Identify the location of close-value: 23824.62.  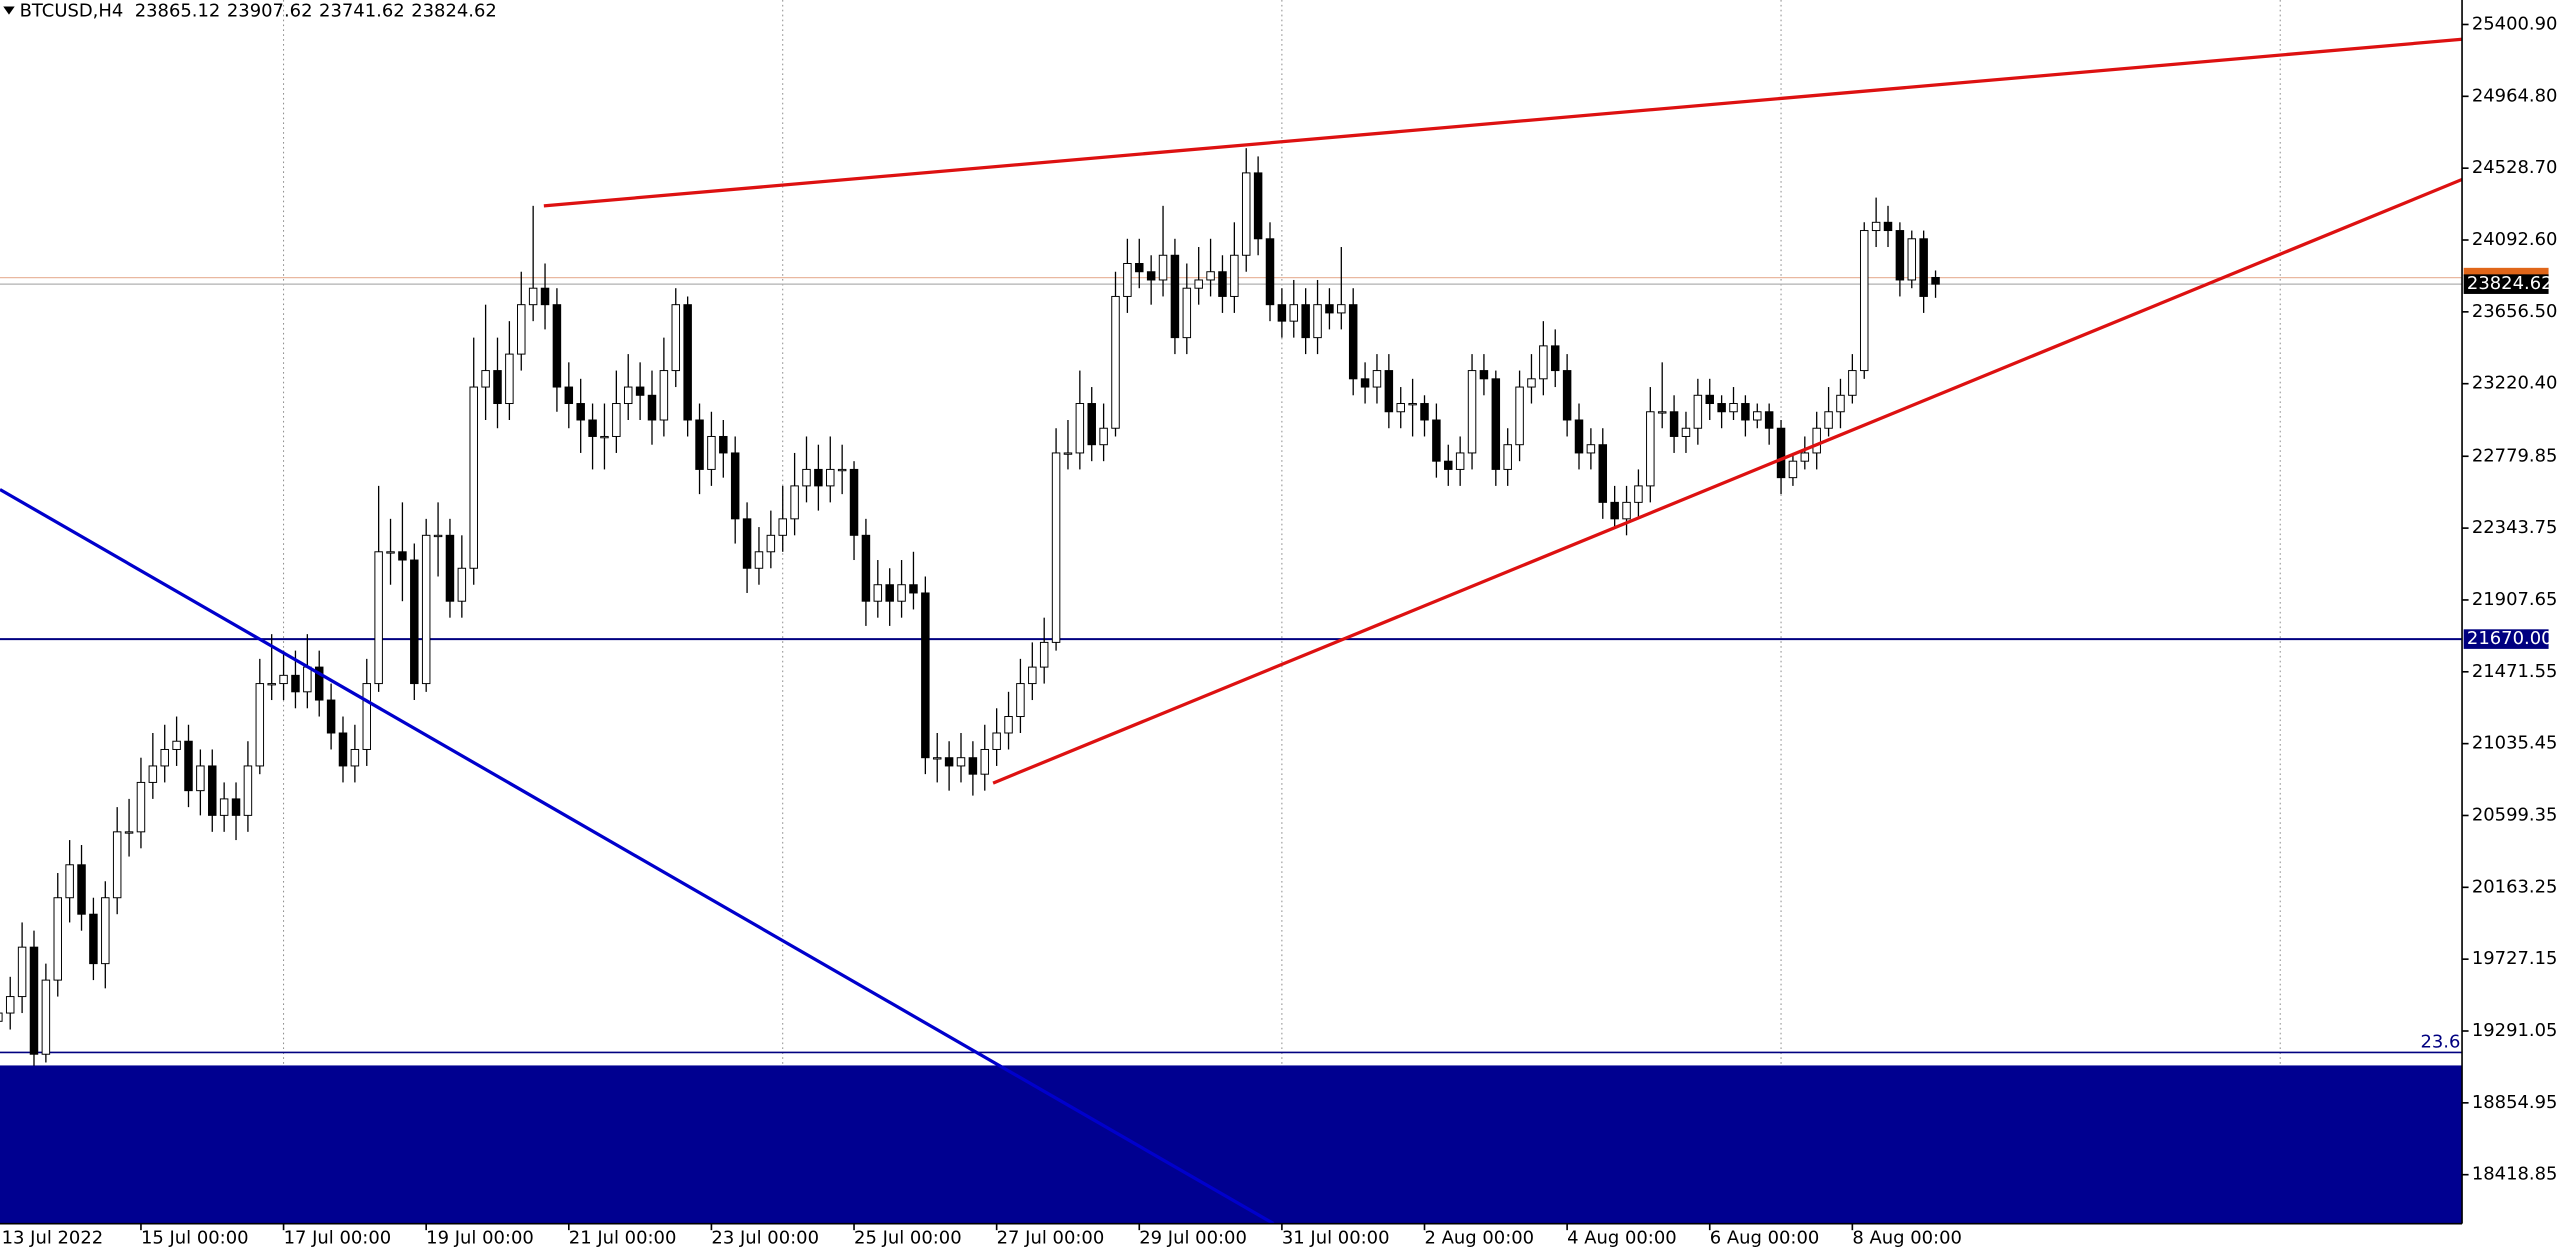
(454, 10).